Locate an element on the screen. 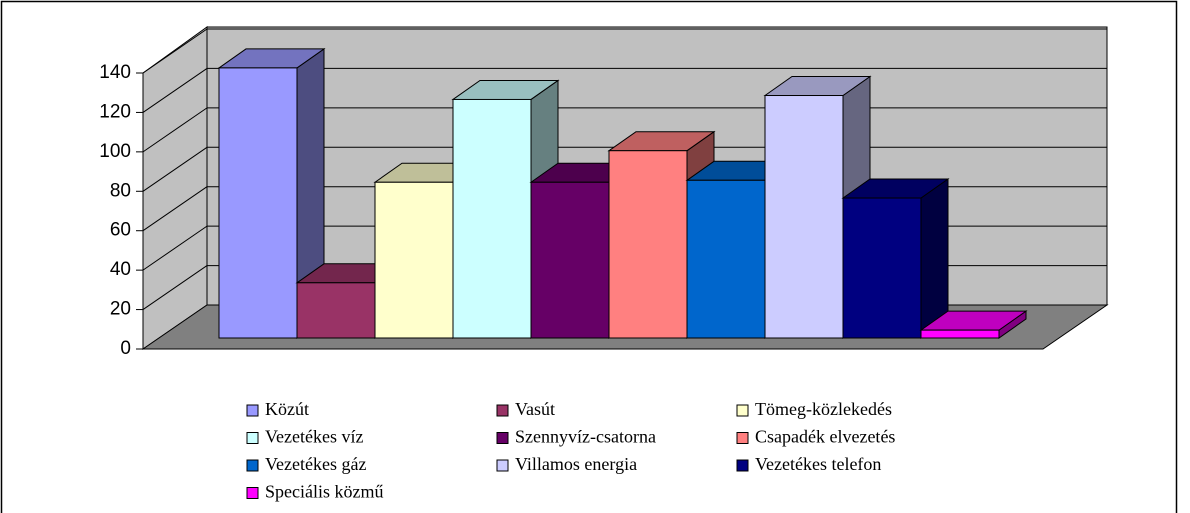 This screenshot has height=513, width=1190. legend-label: Speciális közmű is located at coordinates (324, 492).